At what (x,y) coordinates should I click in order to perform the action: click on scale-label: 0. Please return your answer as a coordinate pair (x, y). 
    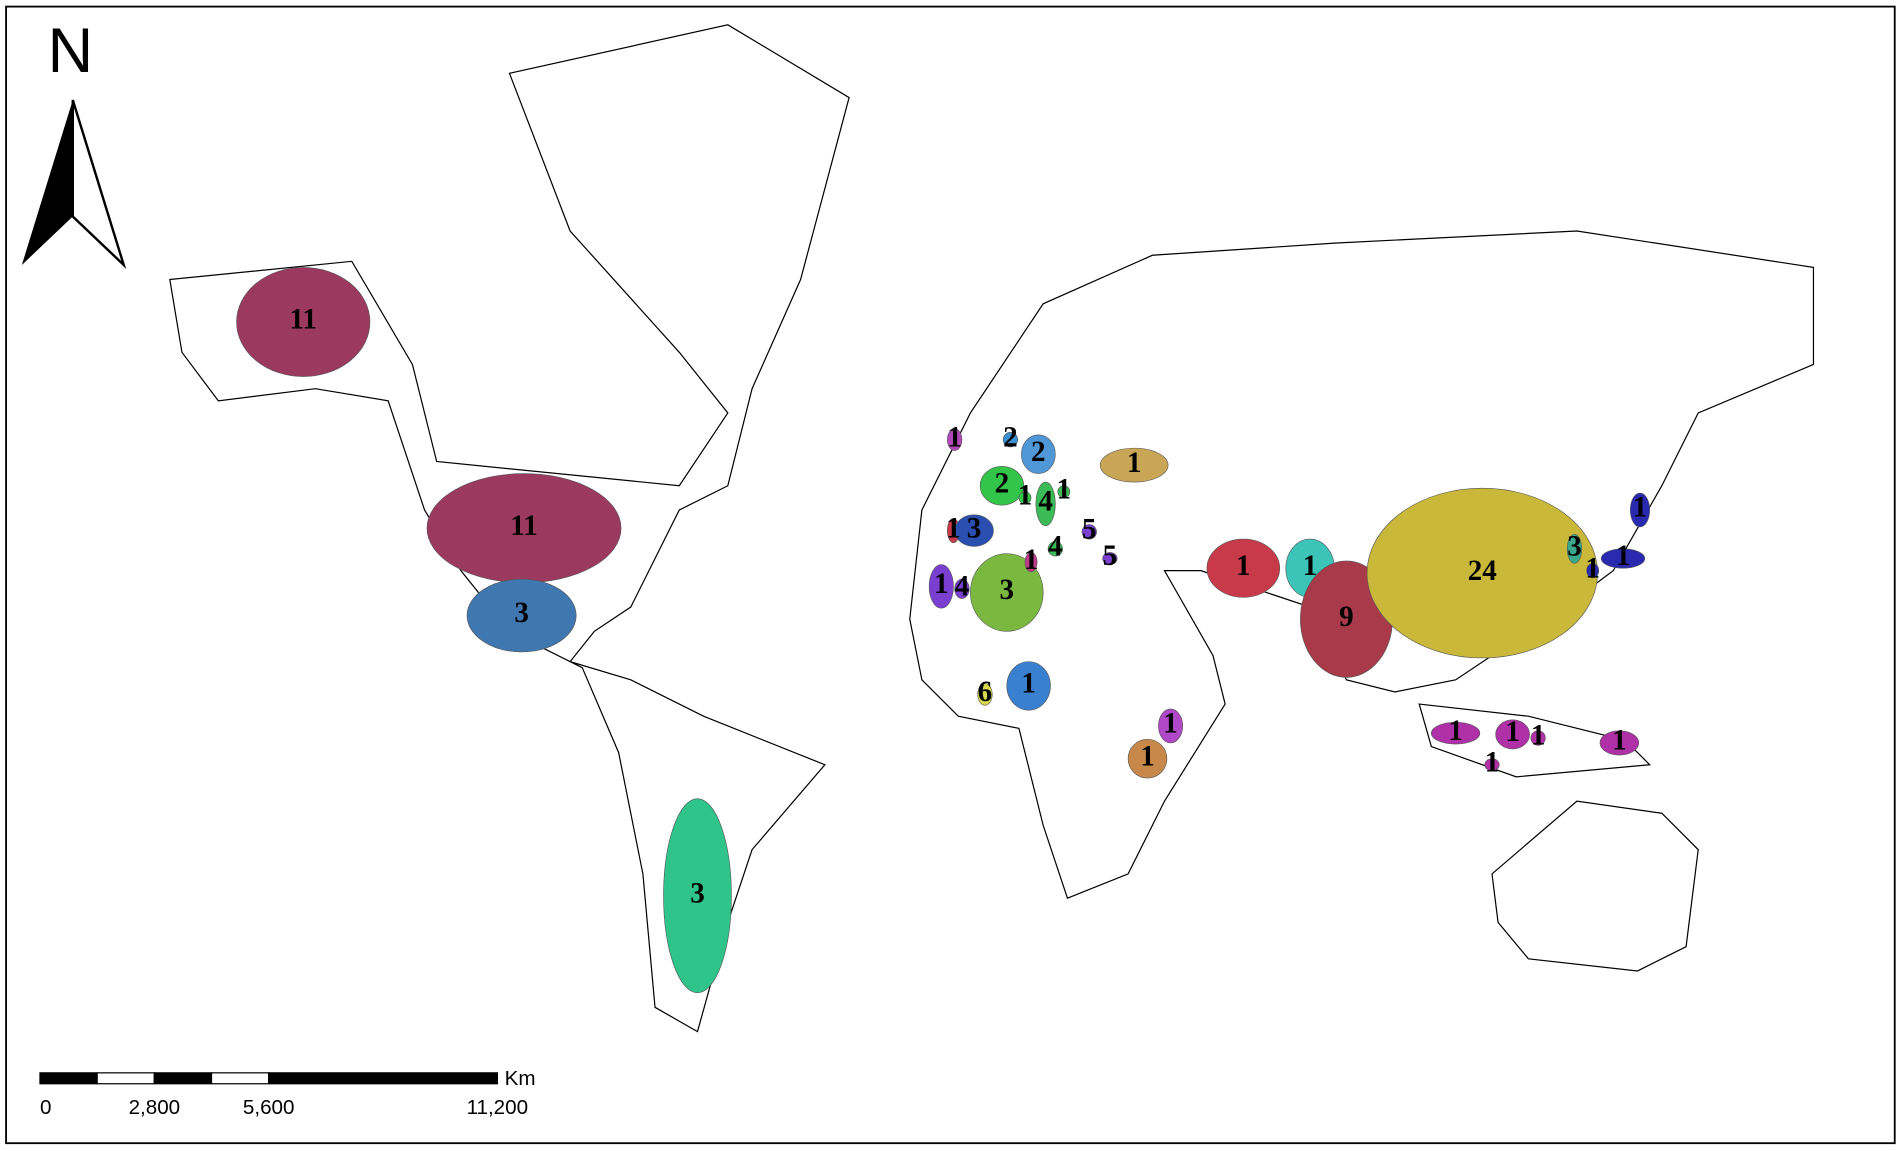
    Looking at the image, I should click on (45, 1107).